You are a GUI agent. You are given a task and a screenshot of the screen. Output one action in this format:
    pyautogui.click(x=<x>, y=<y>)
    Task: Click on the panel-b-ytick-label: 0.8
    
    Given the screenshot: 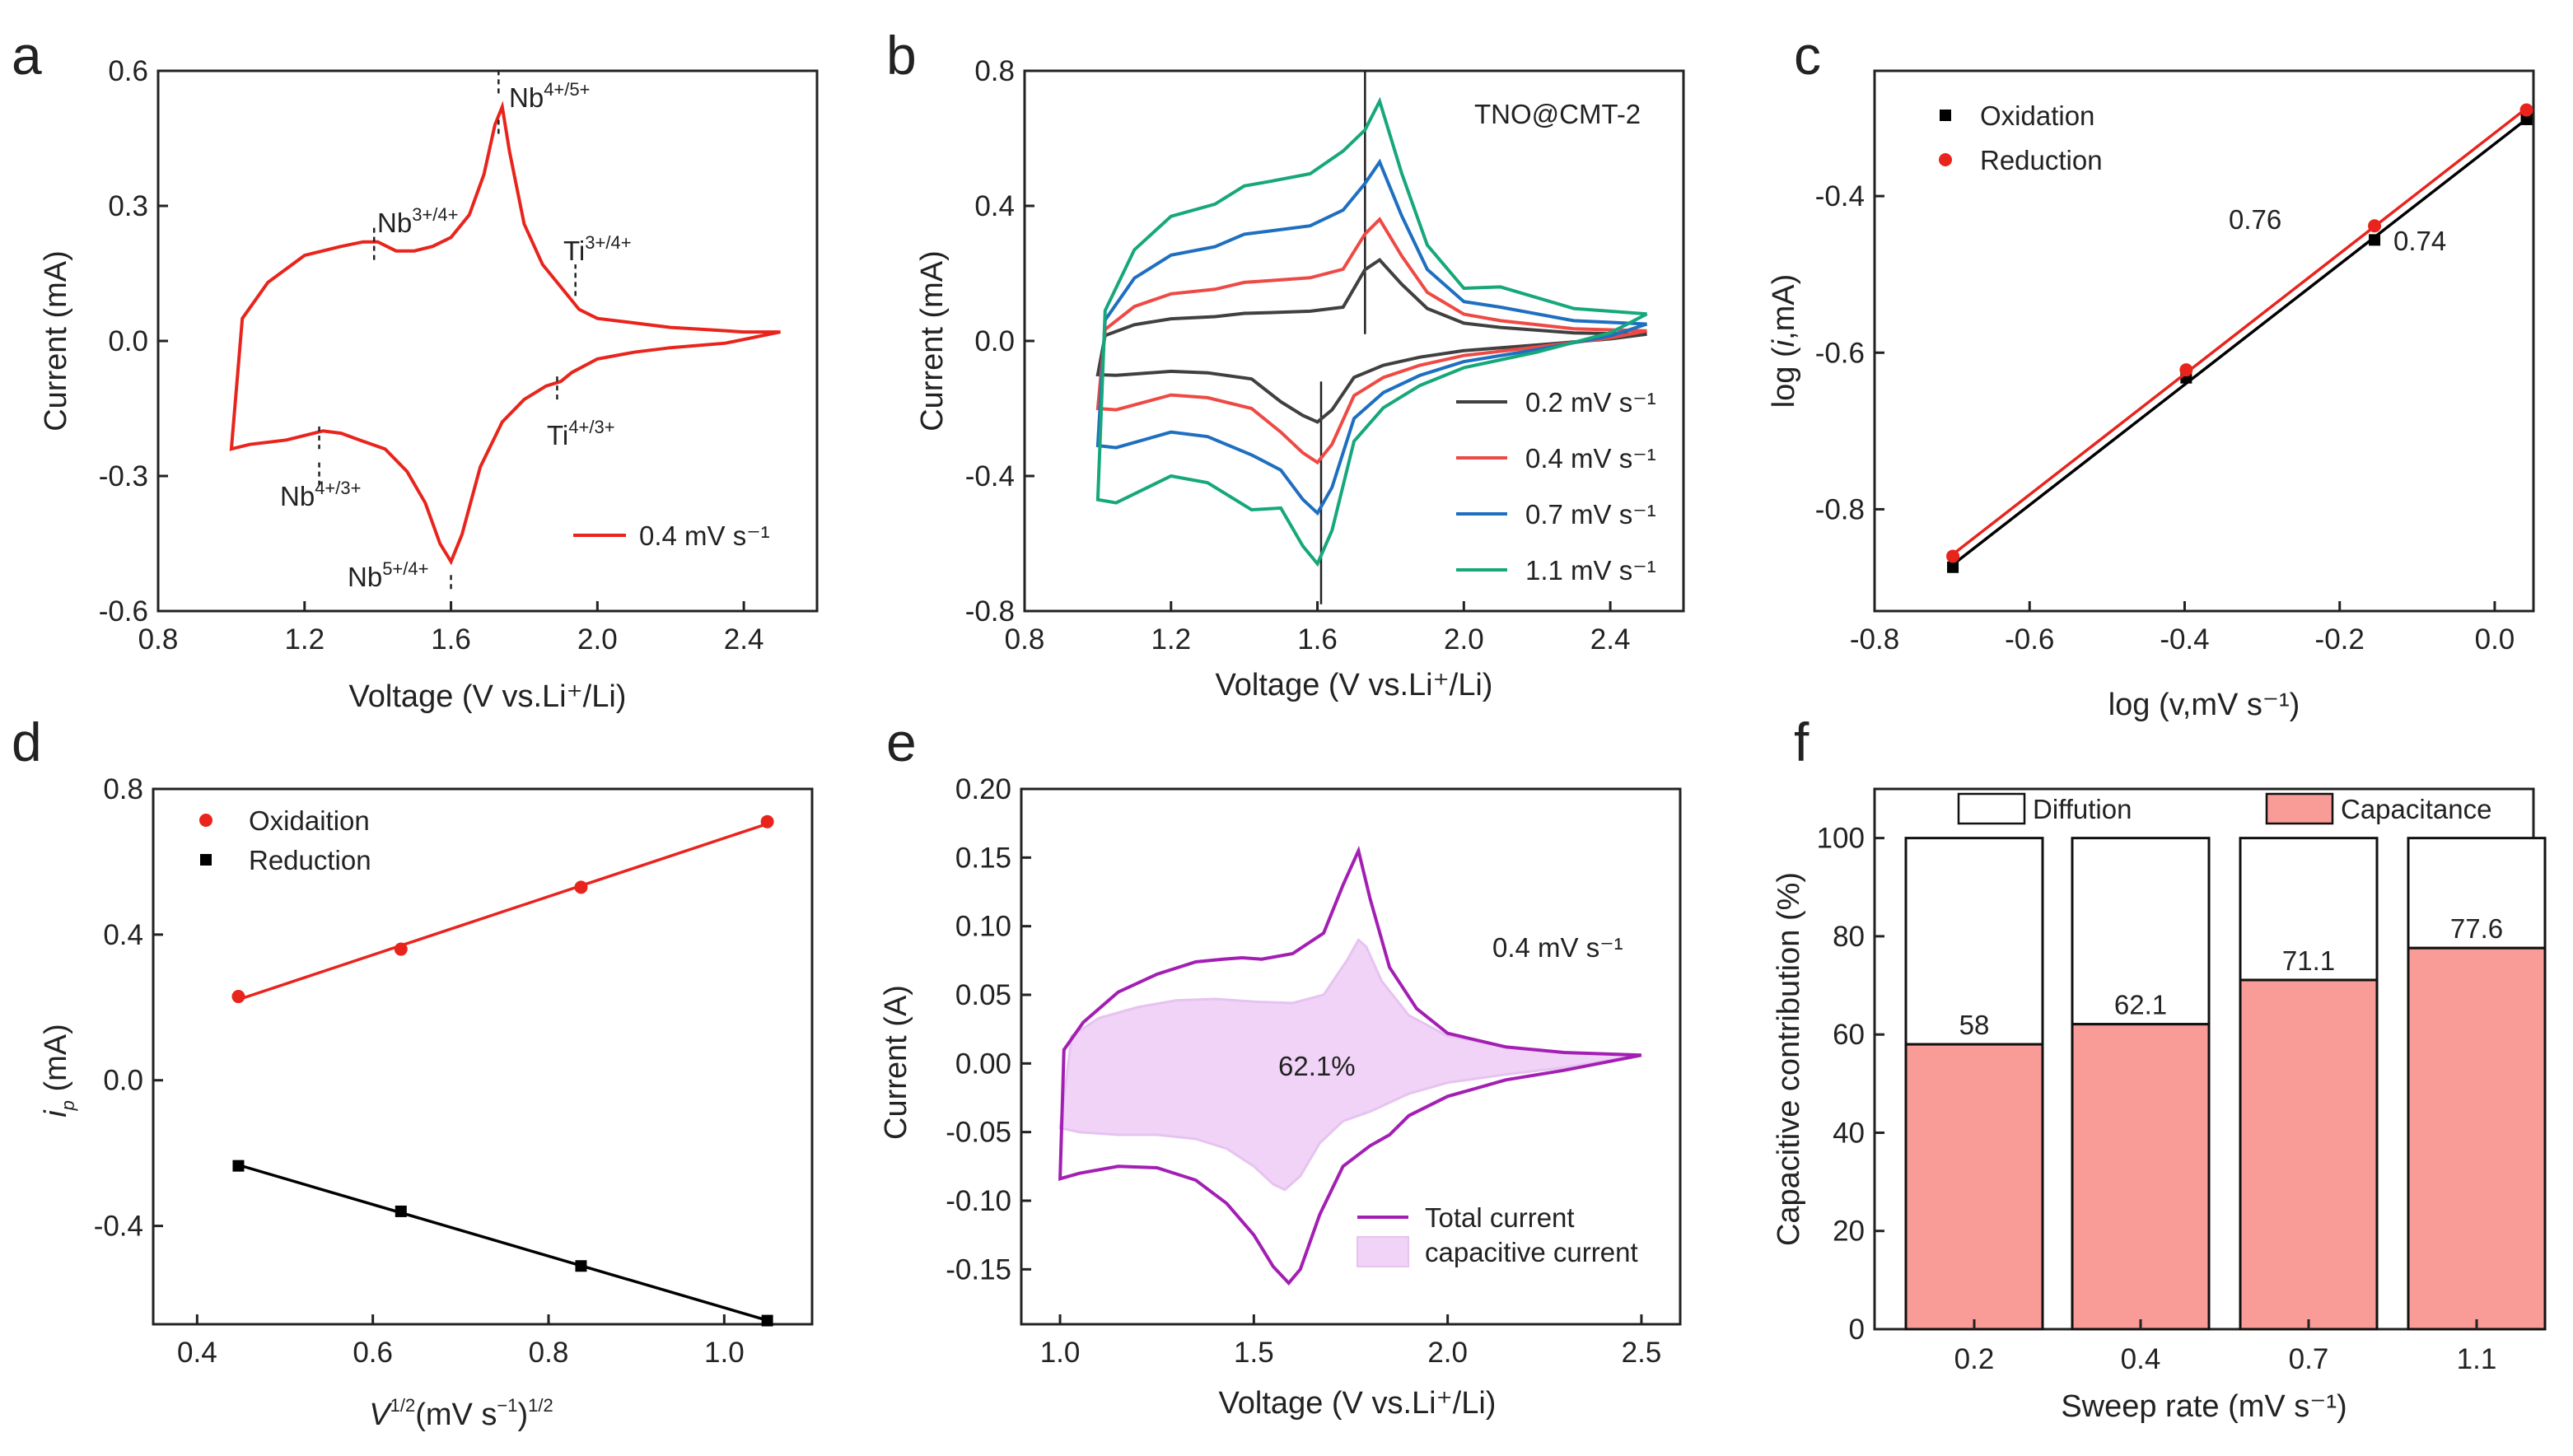 What is the action you would take?
    pyautogui.click(x=995, y=71)
    